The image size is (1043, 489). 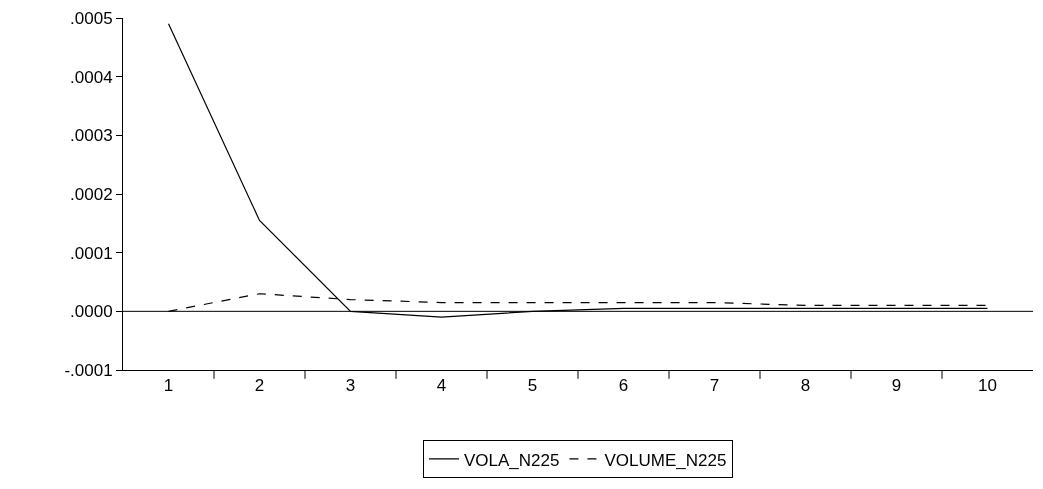 What do you see at coordinates (88, 370) in the screenshot?
I see `y-tick-label: -.0001` at bounding box center [88, 370].